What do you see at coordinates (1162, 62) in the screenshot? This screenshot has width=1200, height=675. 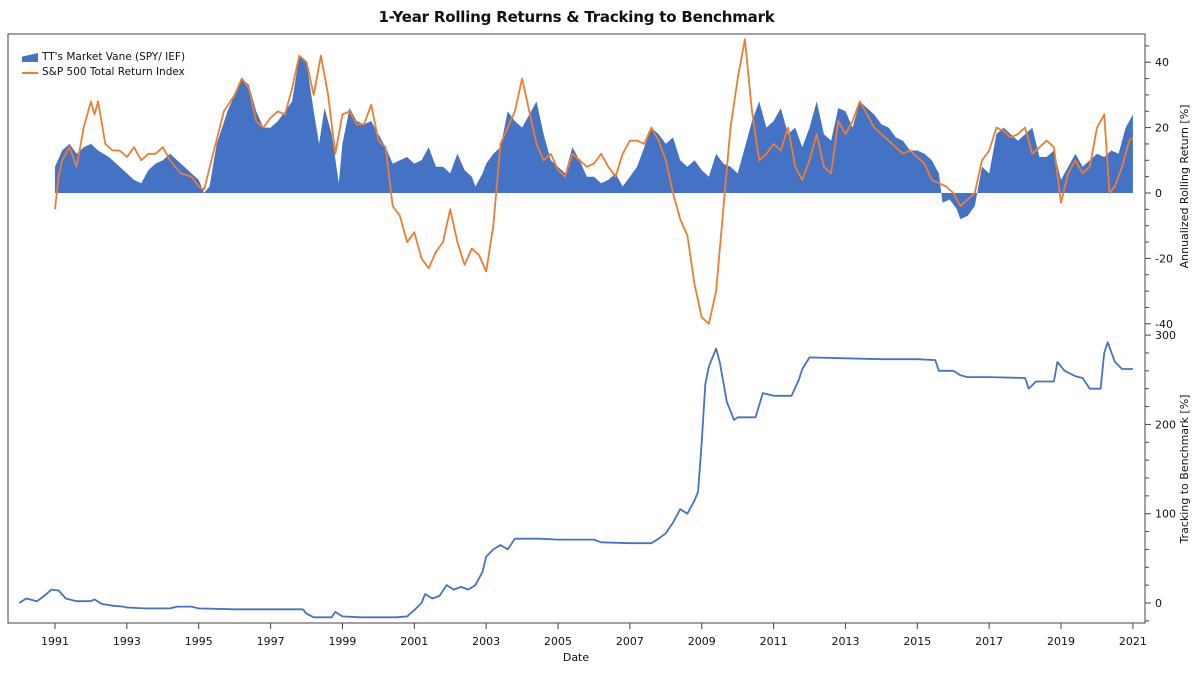 I see `y-tick-label: 40` at bounding box center [1162, 62].